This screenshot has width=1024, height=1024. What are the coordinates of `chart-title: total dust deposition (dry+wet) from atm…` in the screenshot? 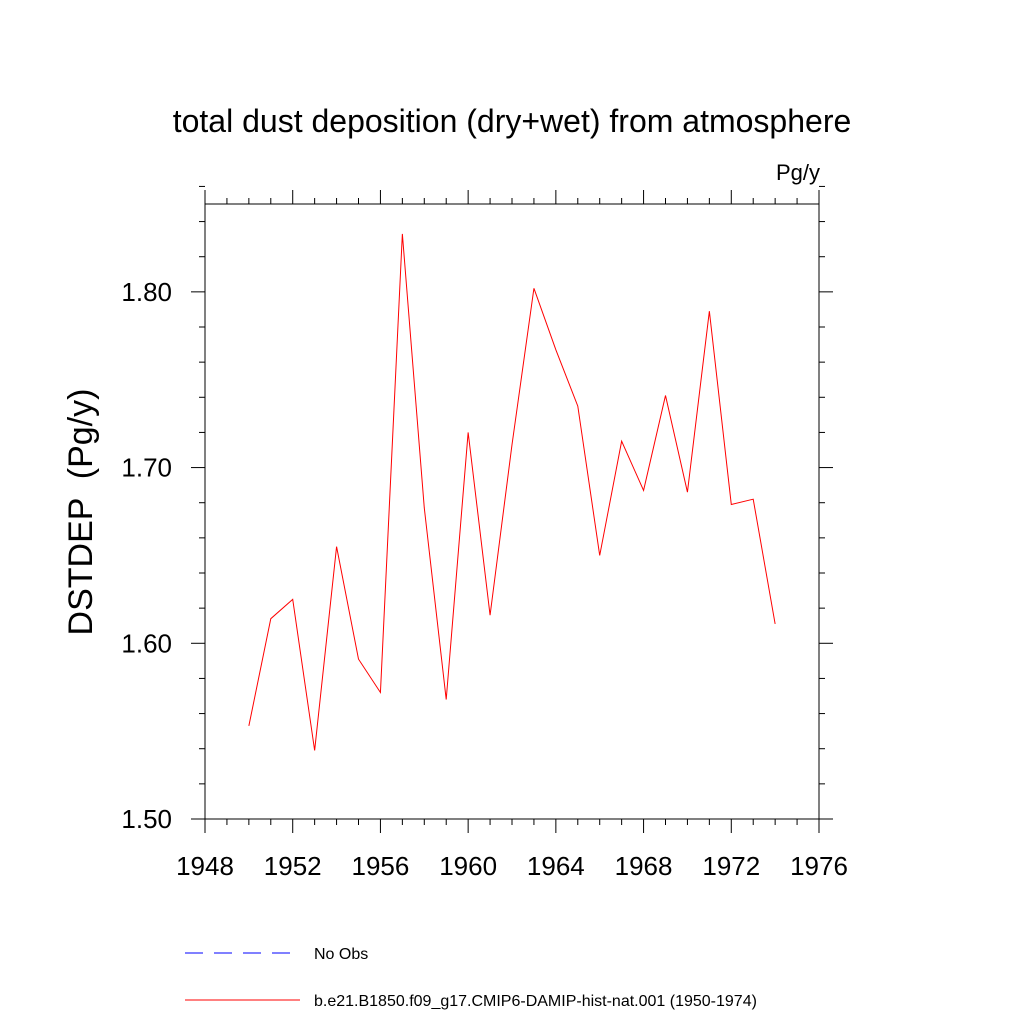 It's located at (512, 121).